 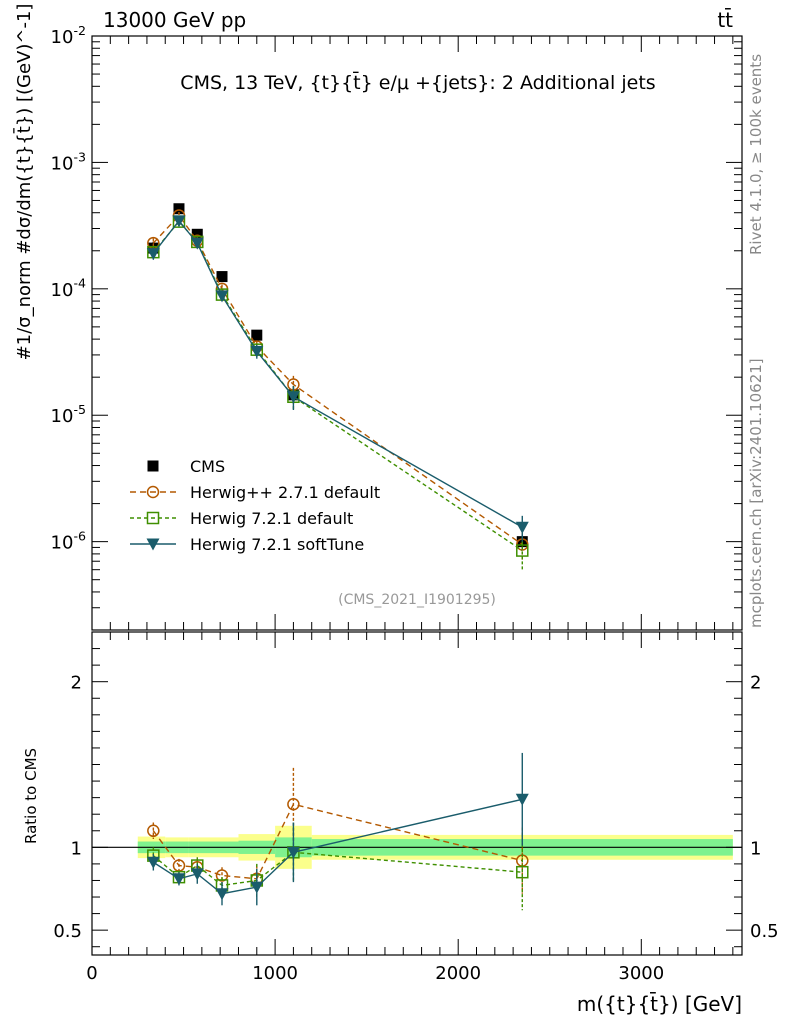 I want to click on main-ytick-label: 10⁻⁶, so click(x=68, y=541).